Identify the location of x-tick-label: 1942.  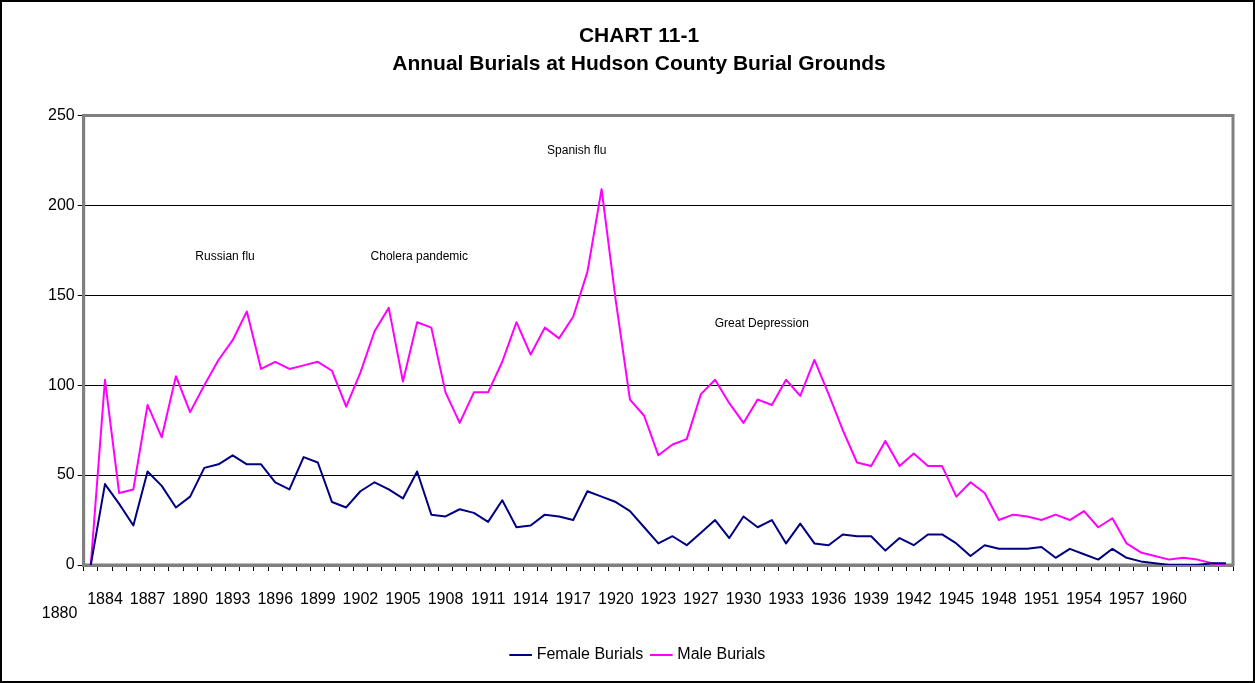
(913, 599).